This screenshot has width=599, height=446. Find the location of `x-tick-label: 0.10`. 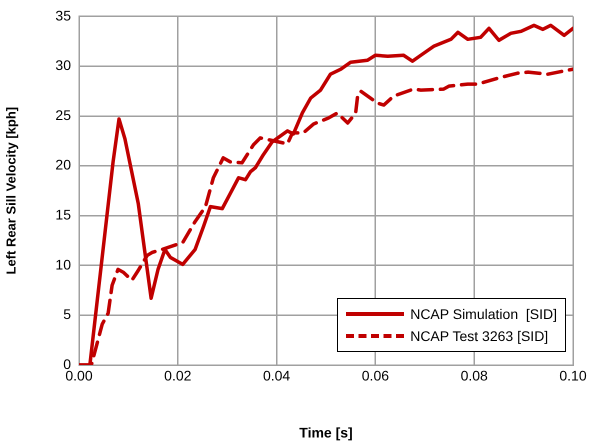

x-tick-label: 0.10 is located at coordinates (573, 375).